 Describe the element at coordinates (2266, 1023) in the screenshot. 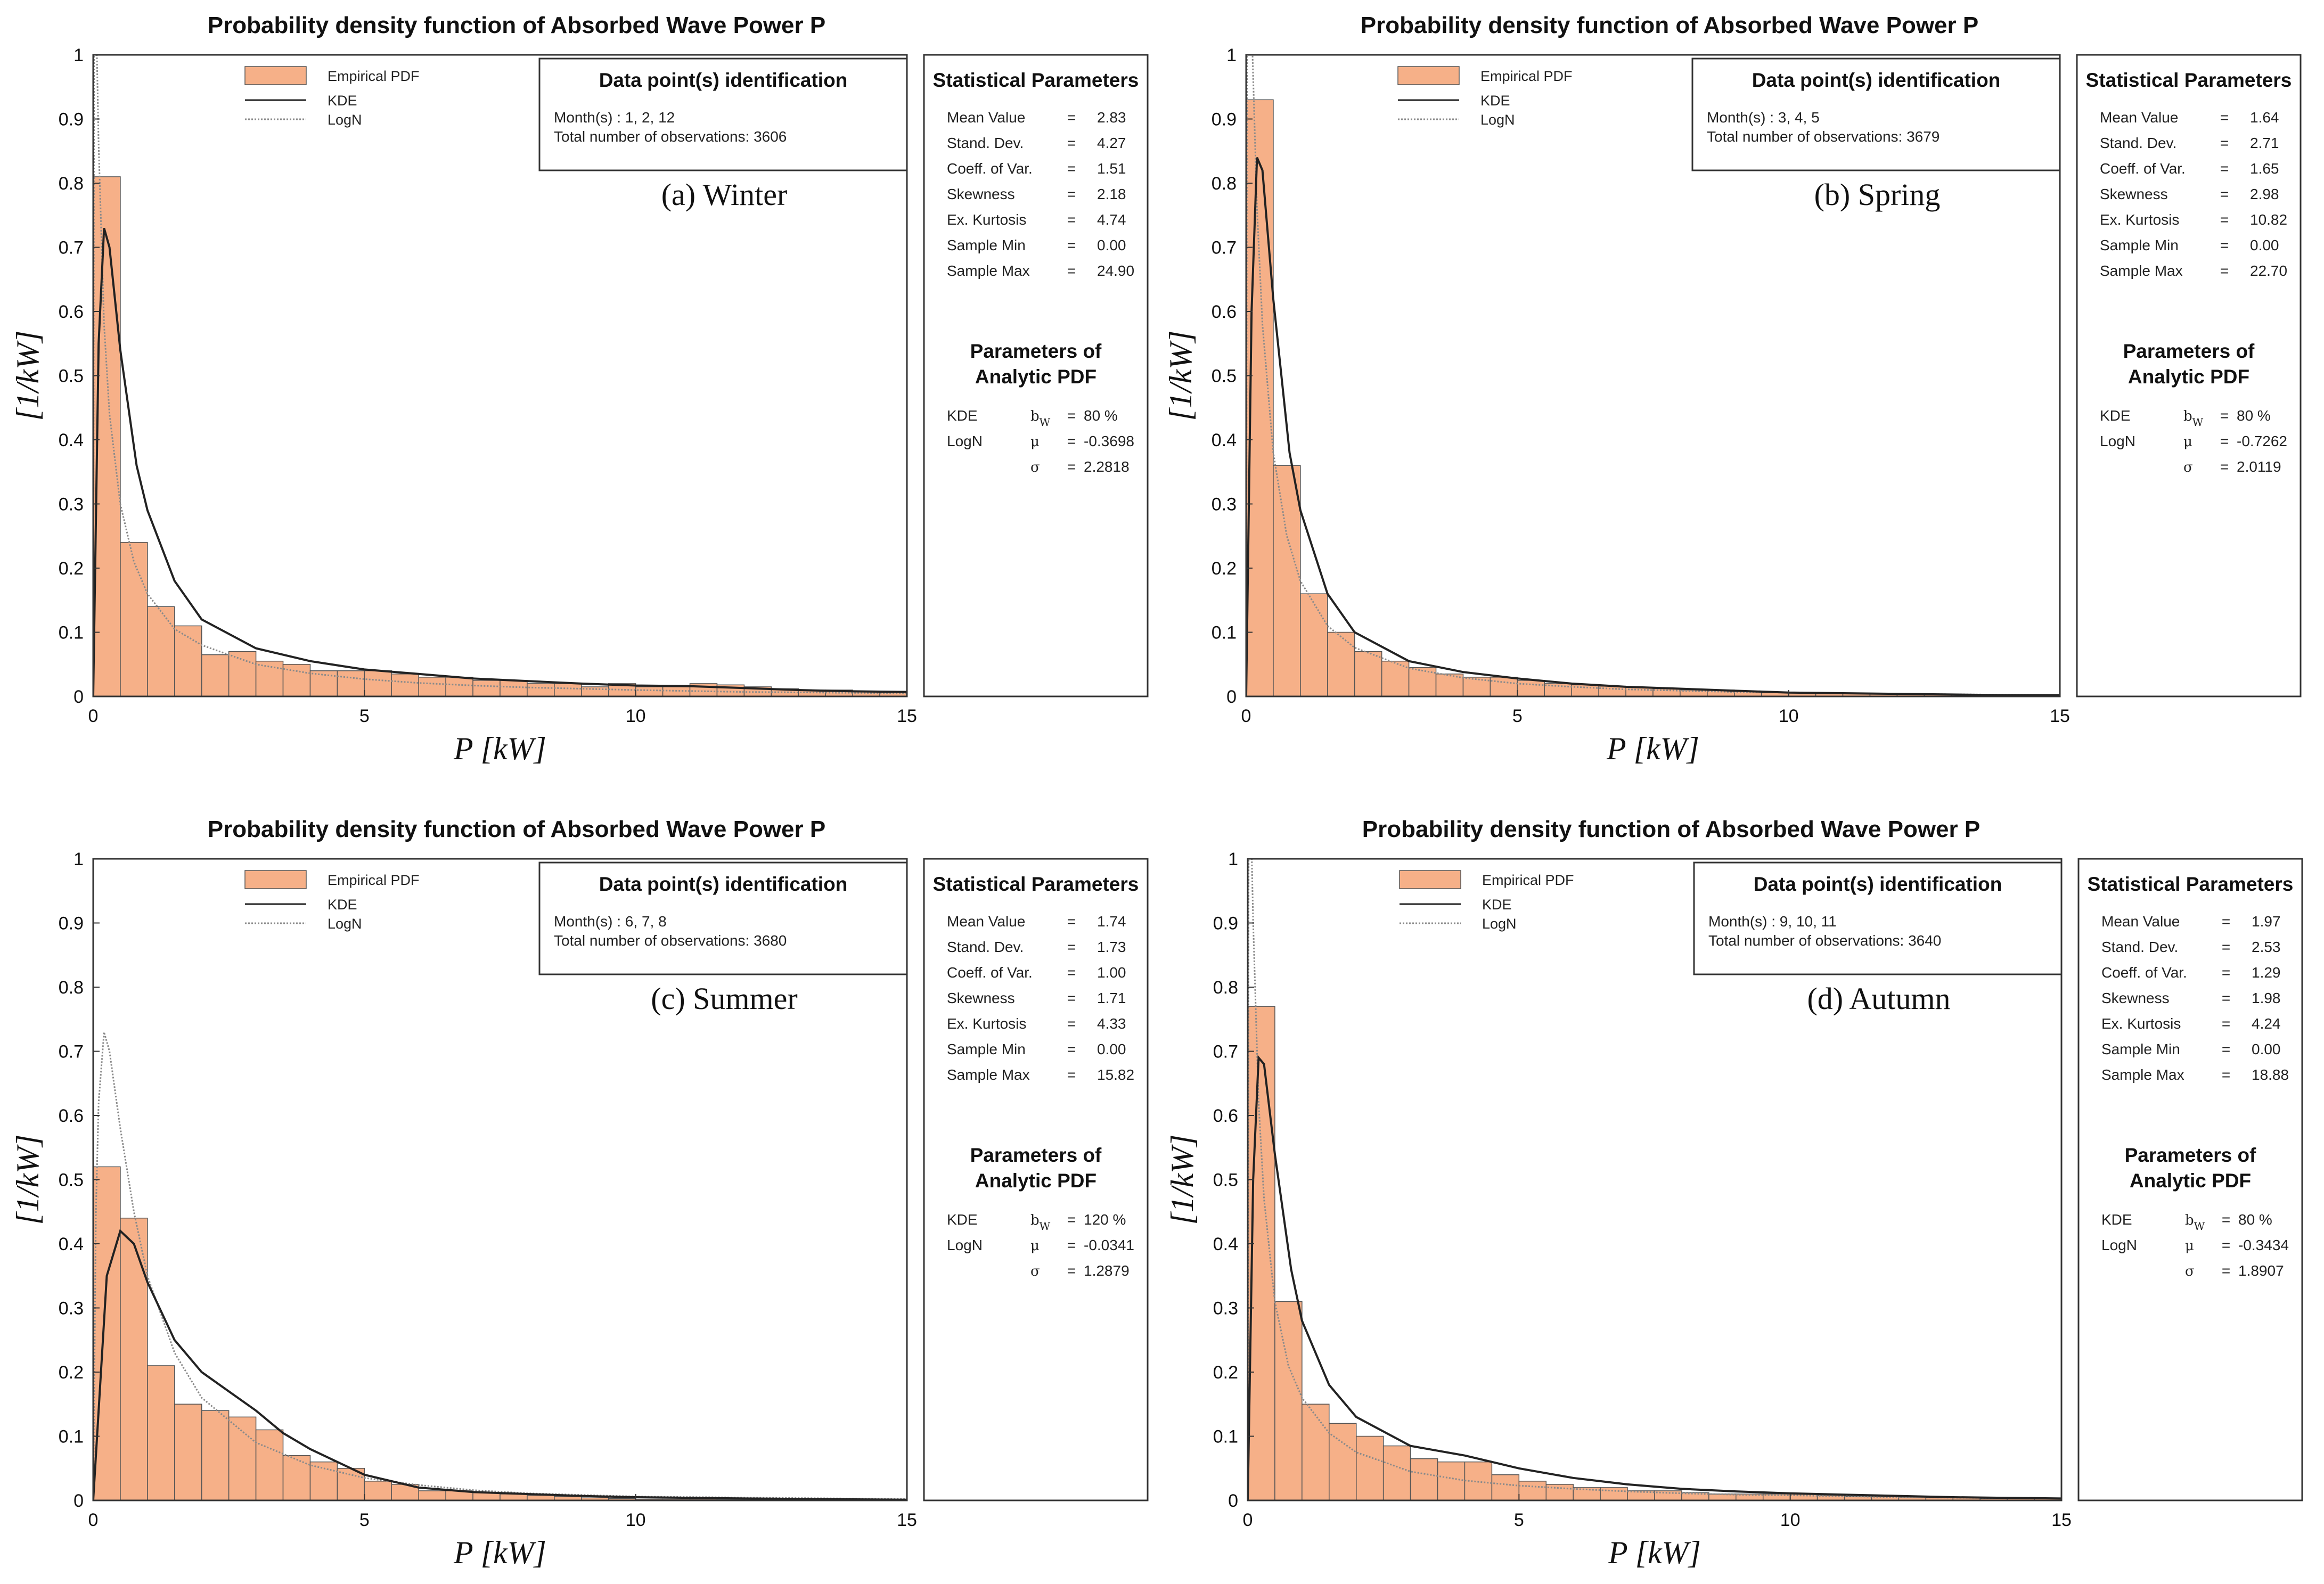

I see `stat-value: 4.24` at that location.